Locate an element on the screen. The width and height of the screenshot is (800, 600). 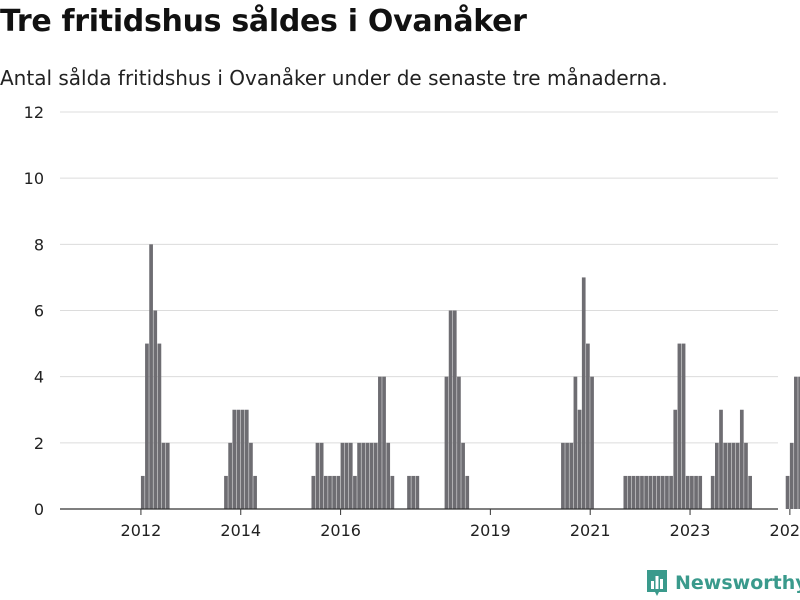
brand-logo: Newsworthy is located at coordinates (722, 583).